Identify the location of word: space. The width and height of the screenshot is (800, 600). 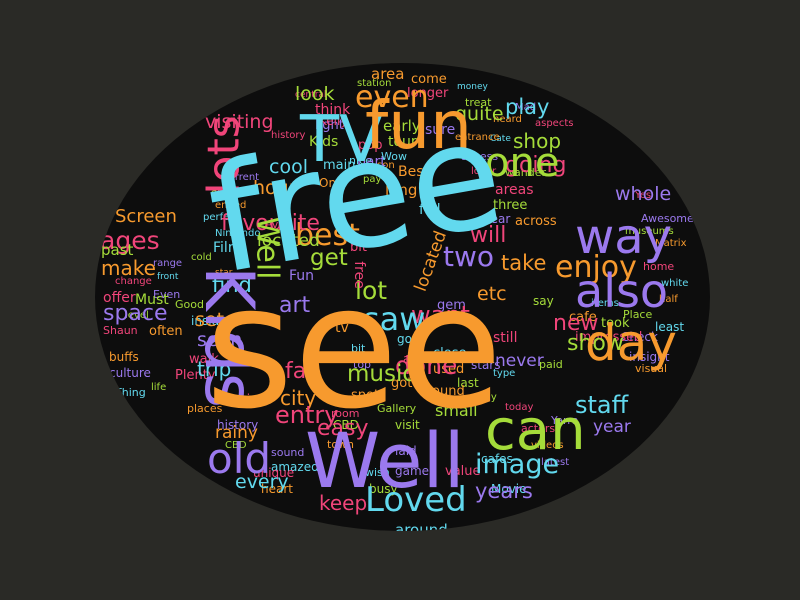
(135, 313).